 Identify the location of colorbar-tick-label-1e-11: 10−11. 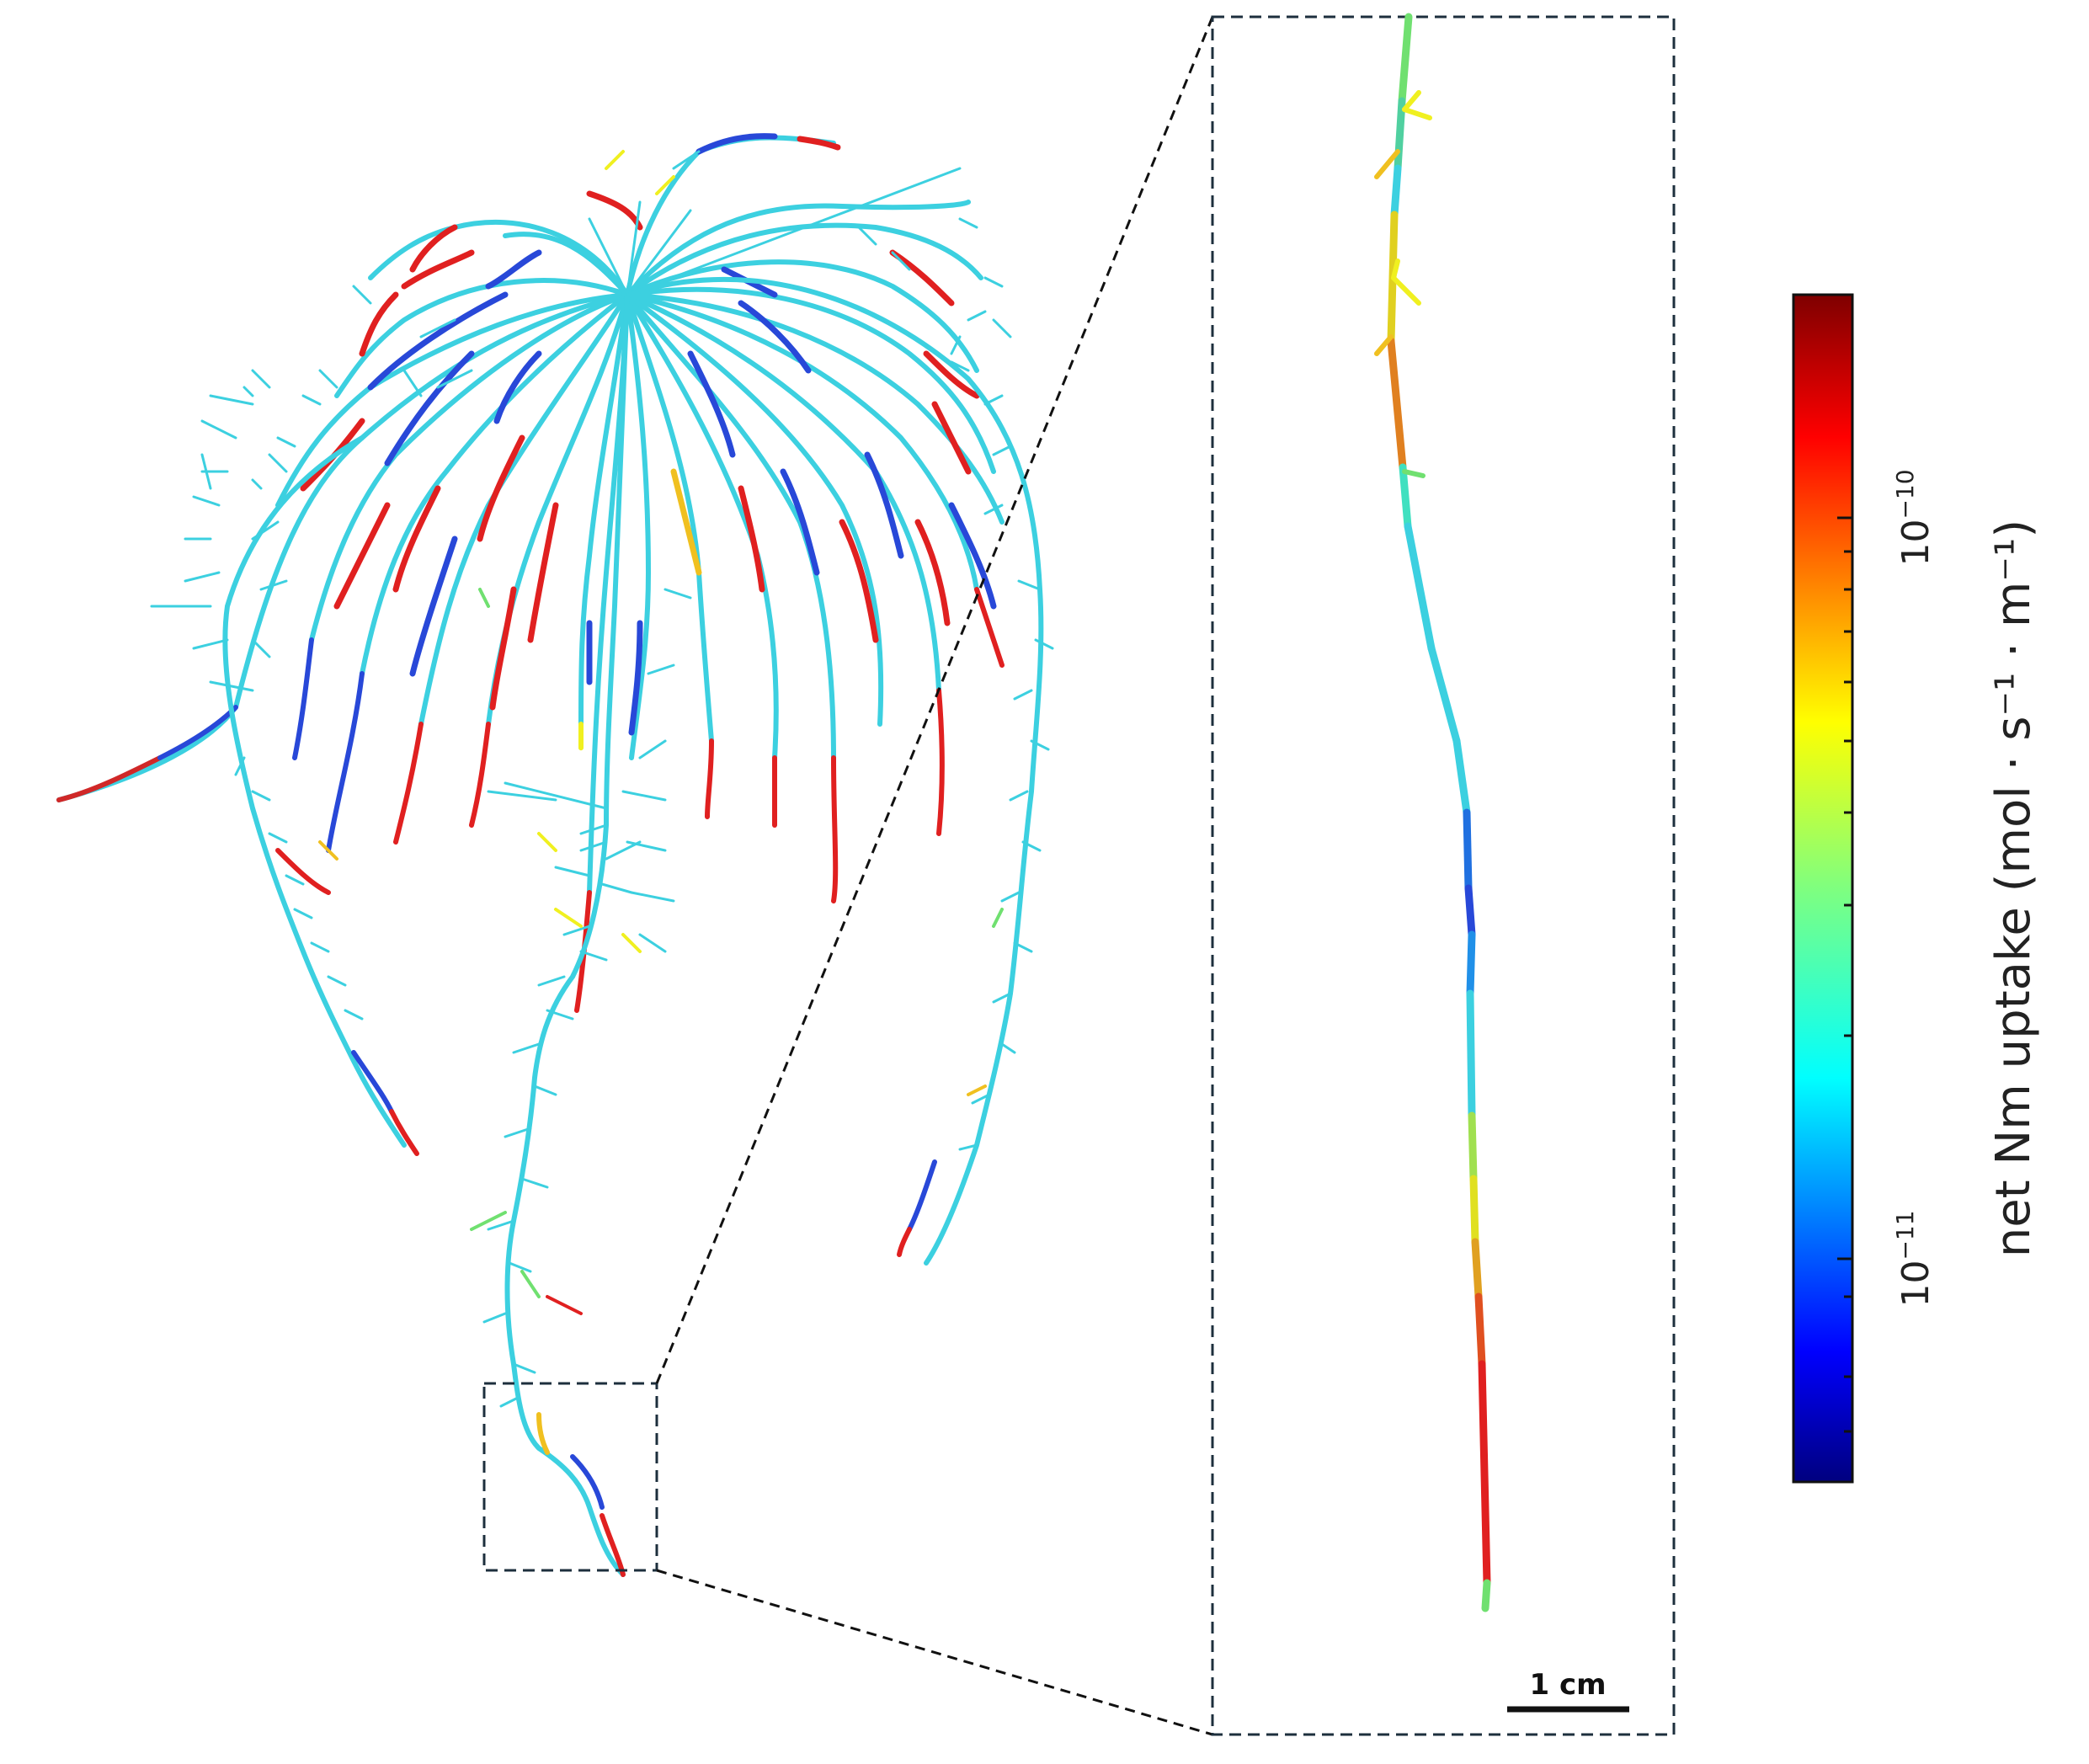
(1914, 1258).